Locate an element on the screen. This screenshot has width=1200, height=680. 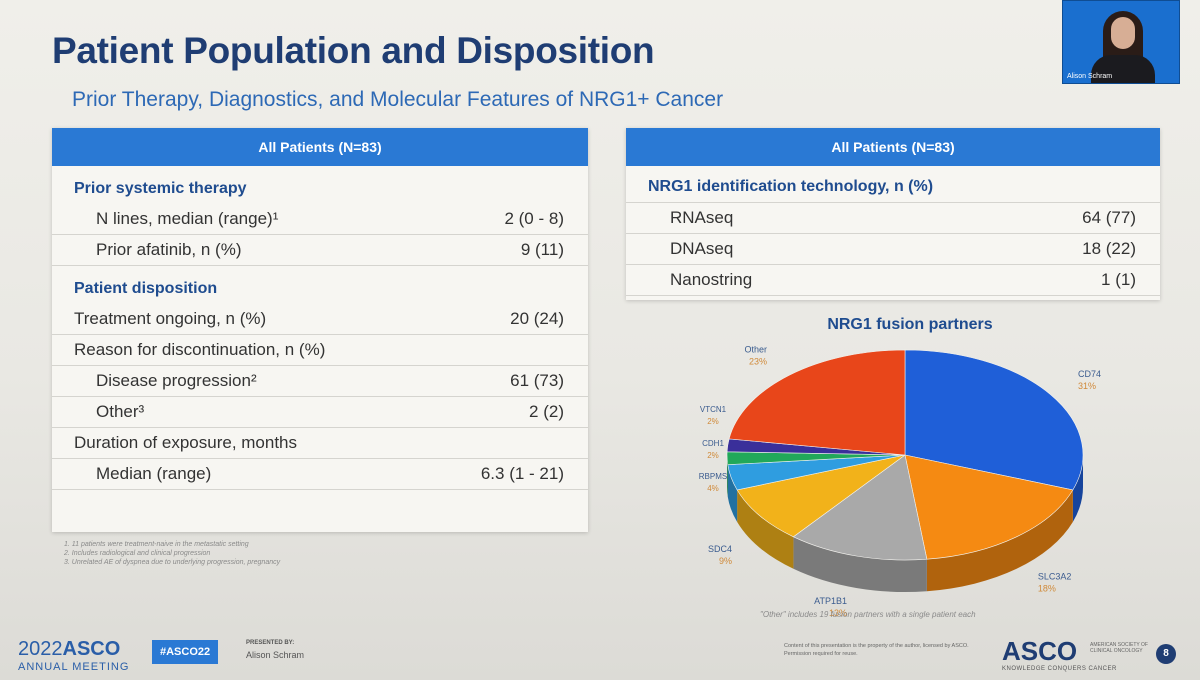
row-value: 1 (1) is located at coordinates (1118, 279).